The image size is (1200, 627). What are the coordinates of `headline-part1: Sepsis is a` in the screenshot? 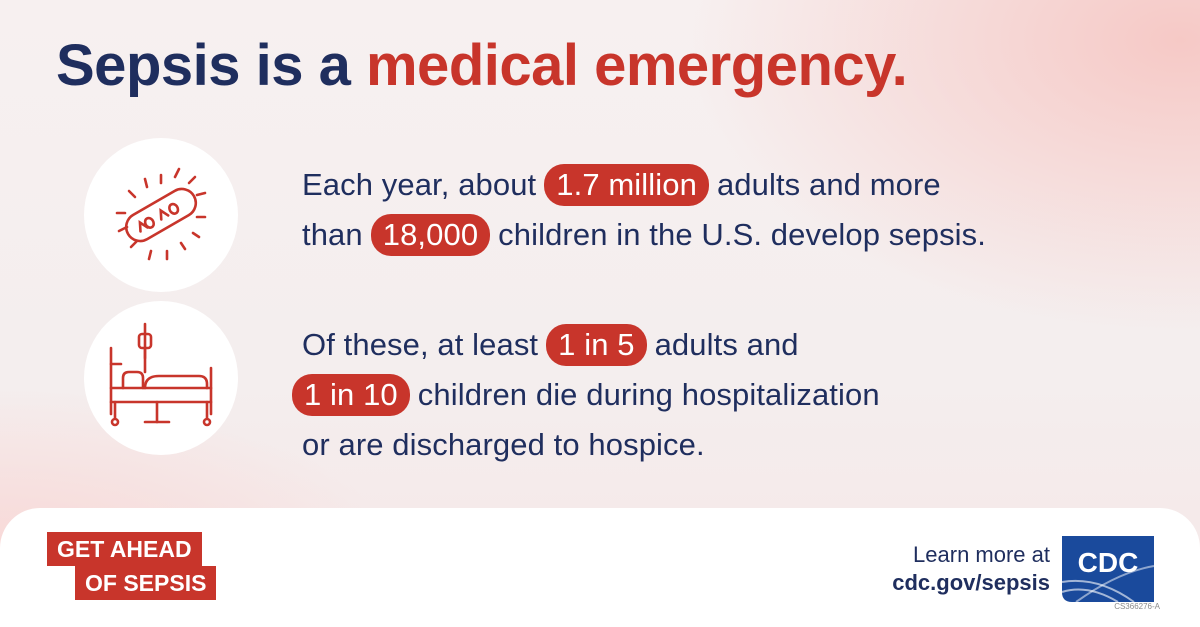 It's located at (211, 65).